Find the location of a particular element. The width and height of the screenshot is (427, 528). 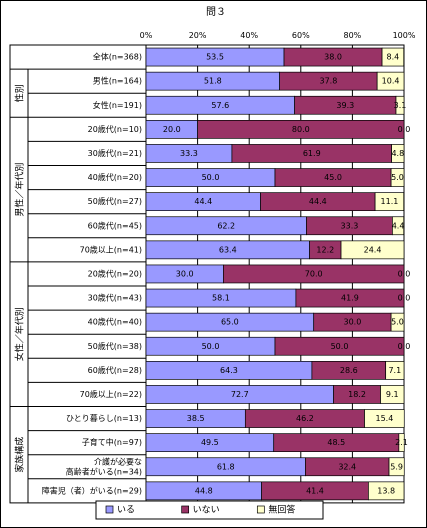

chart-title: 問３ is located at coordinates (216, 12).